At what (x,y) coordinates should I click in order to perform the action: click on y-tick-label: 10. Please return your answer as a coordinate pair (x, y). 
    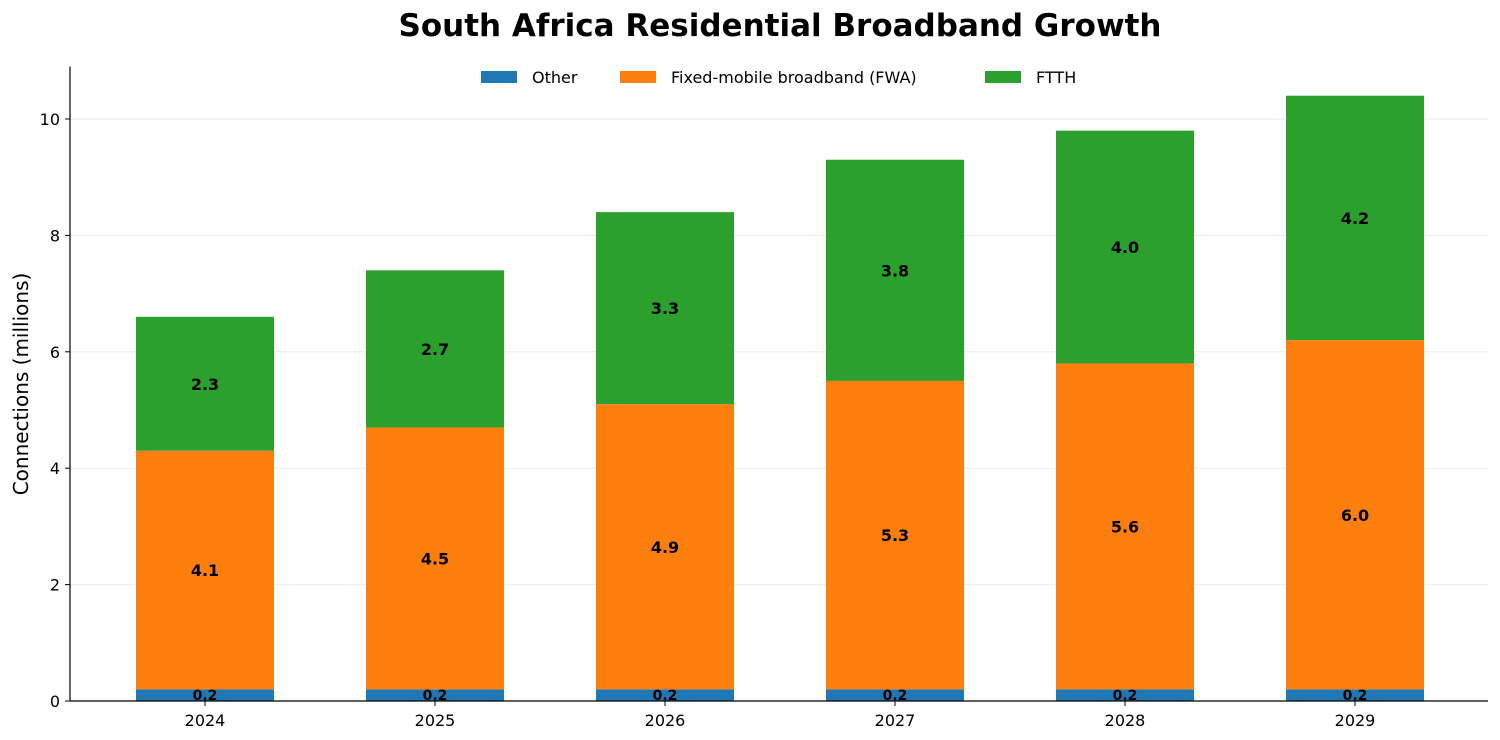
    Looking at the image, I should click on (50, 119).